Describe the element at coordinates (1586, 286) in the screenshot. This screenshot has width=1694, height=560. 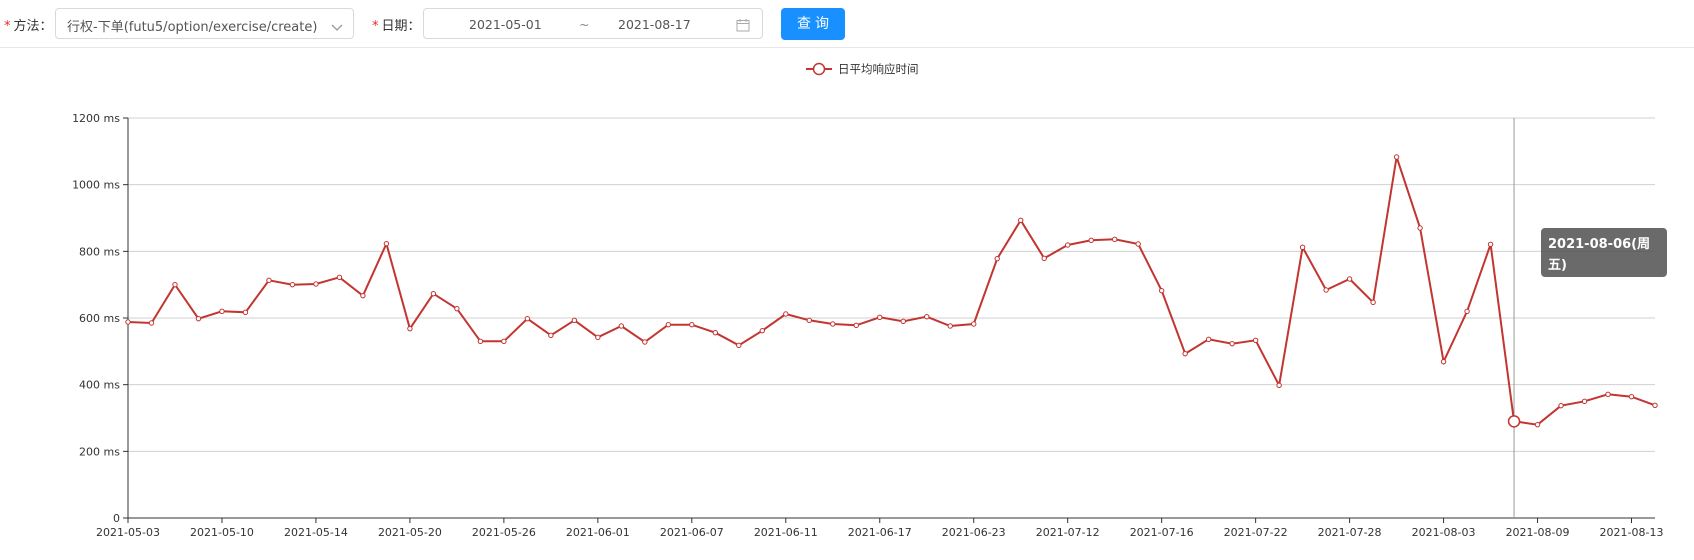
I see `tooltip-value: 289.91 ms` at that location.